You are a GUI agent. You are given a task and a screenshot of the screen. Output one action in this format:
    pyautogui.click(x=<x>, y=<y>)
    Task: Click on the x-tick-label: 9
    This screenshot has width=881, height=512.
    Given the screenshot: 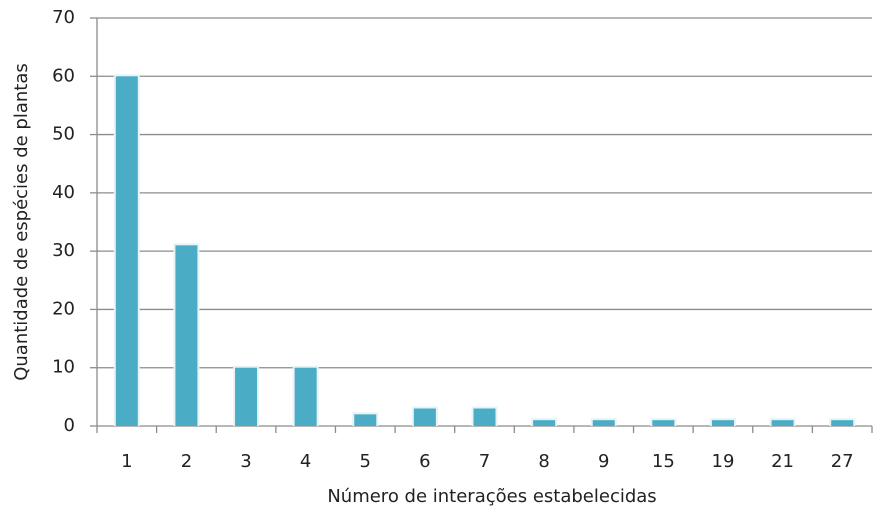 What is the action you would take?
    pyautogui.click(x=603, y=461)
    